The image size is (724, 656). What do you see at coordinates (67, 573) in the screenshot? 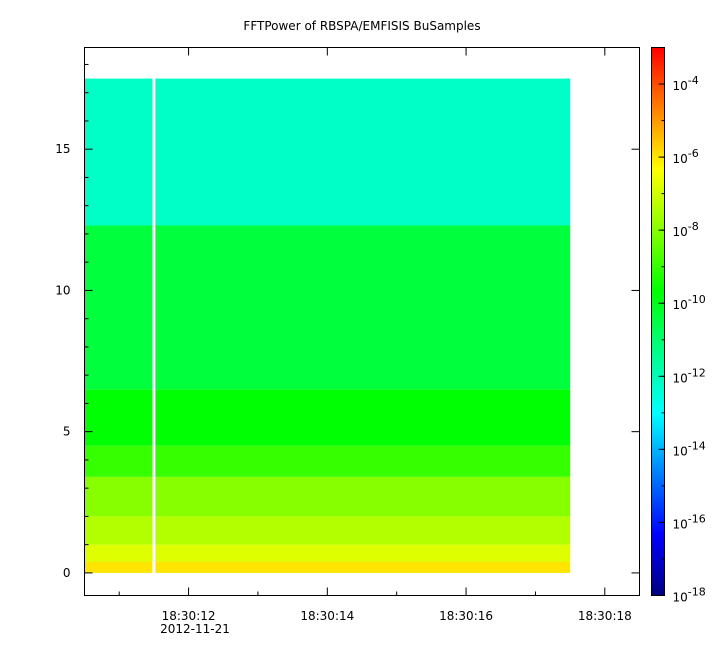
I see `y-tick-label: 0` at bounding box center [67, 573].